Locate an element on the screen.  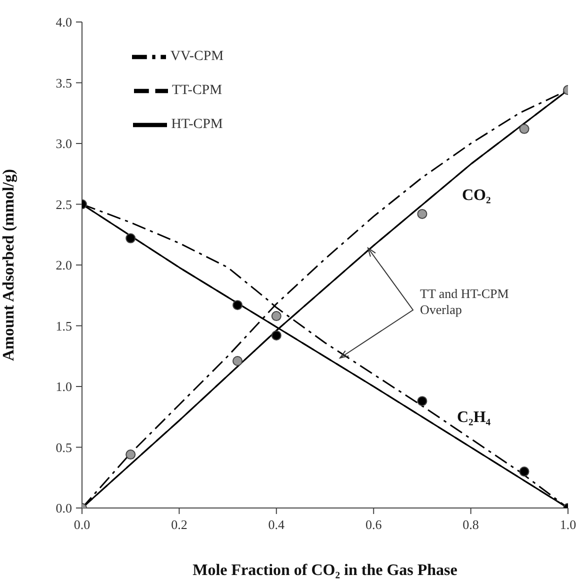
x-tick-label: 1.0 is located at coordinates (568, 524).